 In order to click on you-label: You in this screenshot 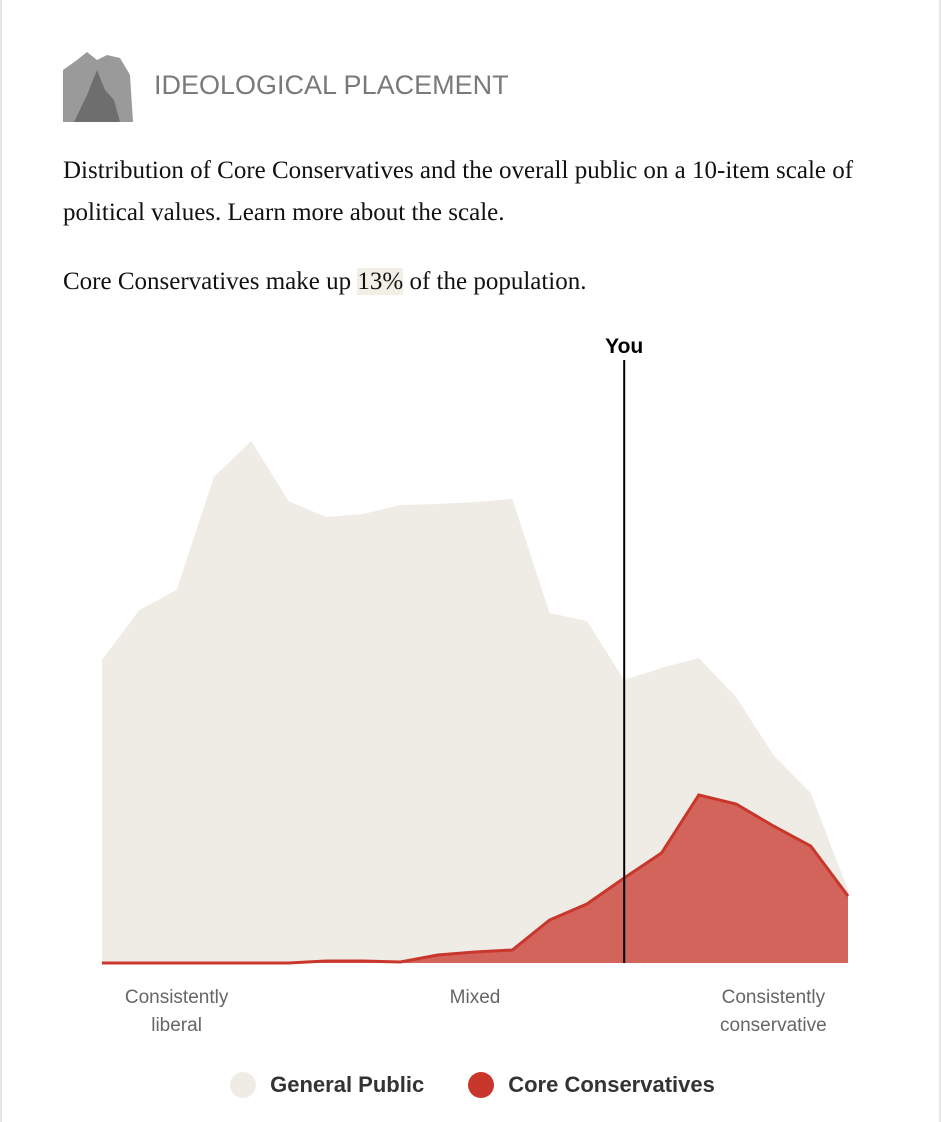, I will do `click(624, 346)`.